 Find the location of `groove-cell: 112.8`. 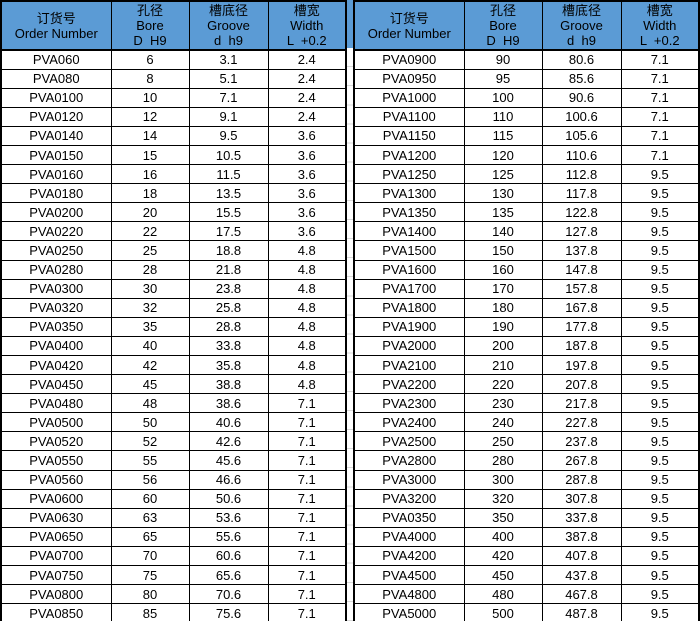

groove-cell: 112.8 is located at coordinates (581, 174).